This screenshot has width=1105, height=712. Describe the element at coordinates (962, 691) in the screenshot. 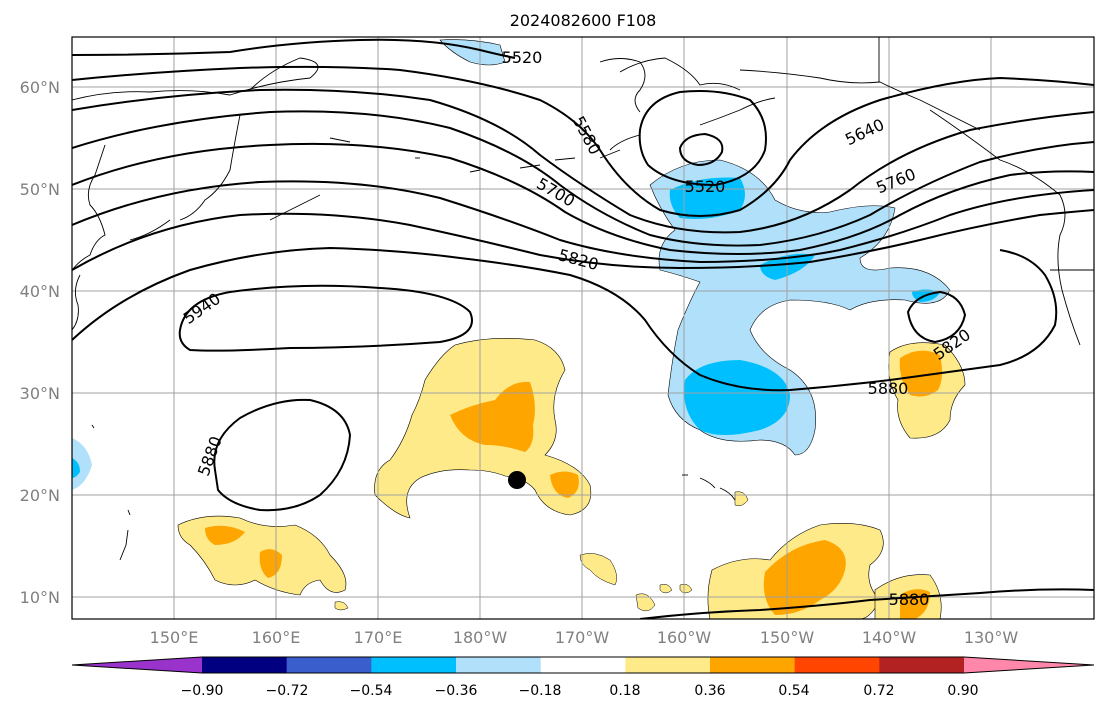

I see `colorbar-label: 0.90` at that location.